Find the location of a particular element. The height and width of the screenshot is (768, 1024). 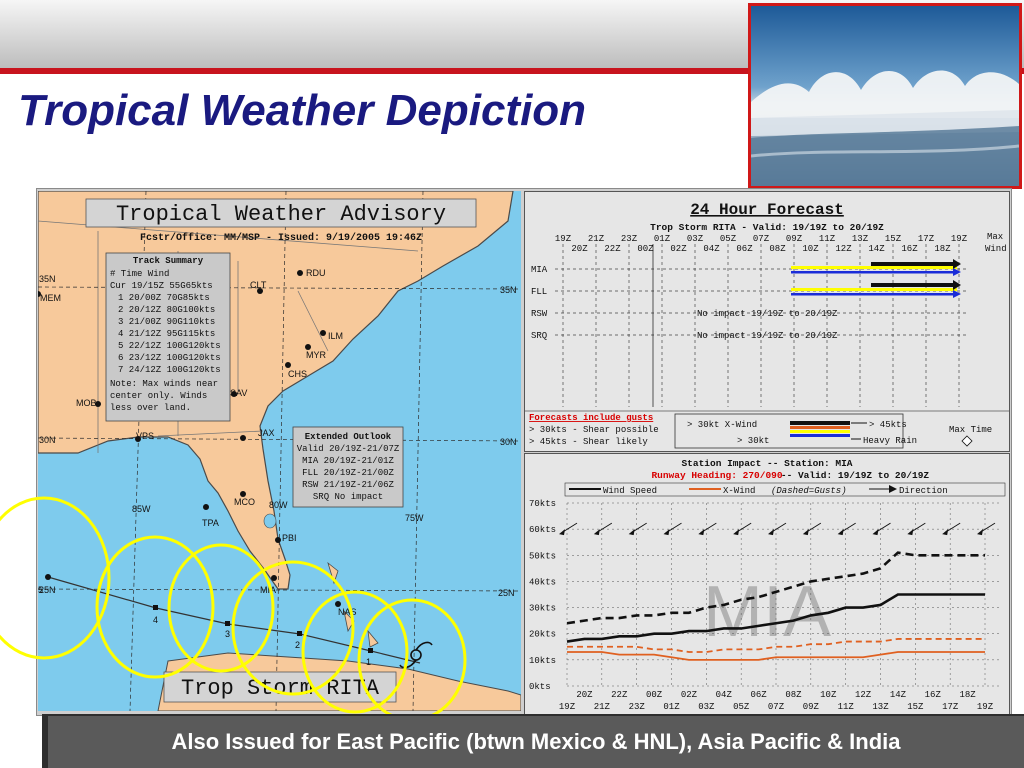

forecast-hour-label: 12Z is located at coordinates (843, 249).